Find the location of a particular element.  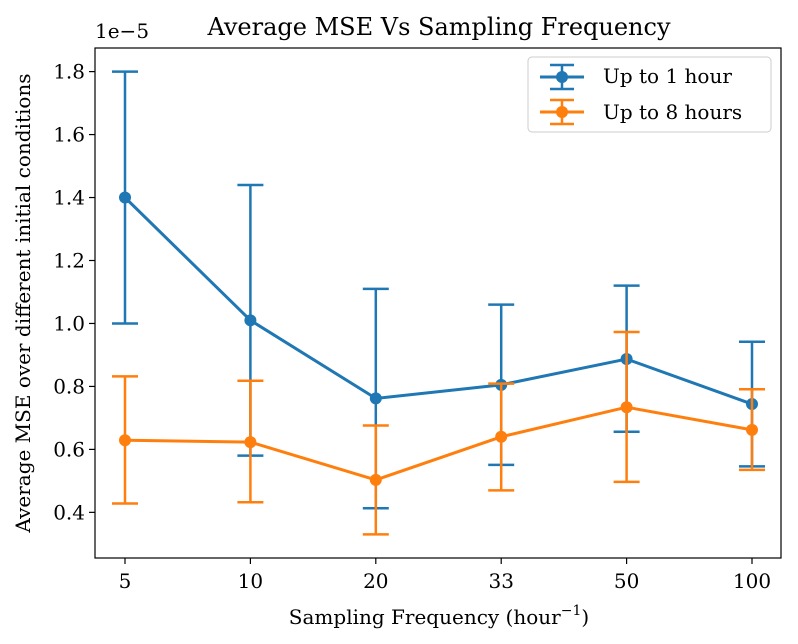

x-axis-label-main: Sampling Frequency (hour is located at coordinates (425, 617).